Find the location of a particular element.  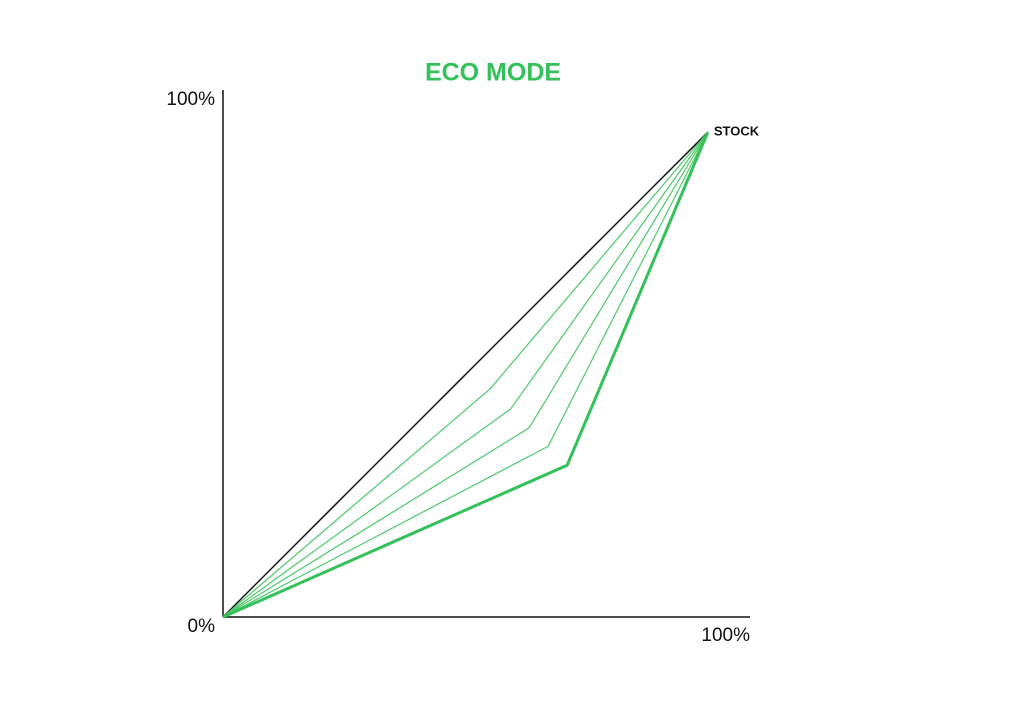

chart-title: ECO MODE is located at coordinates (493, 73).